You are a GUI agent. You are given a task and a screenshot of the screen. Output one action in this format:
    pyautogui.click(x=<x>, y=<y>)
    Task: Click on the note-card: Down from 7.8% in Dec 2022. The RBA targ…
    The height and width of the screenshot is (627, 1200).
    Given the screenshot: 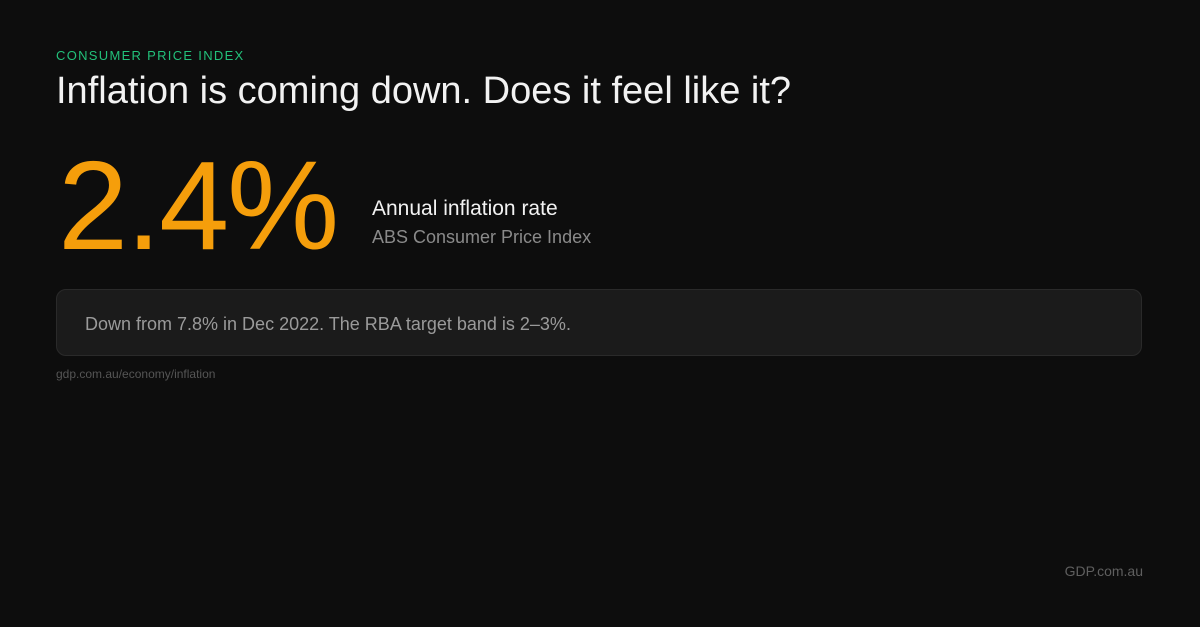 What is the action you would take?
    pyautogui.click(x=599, y=322)
    